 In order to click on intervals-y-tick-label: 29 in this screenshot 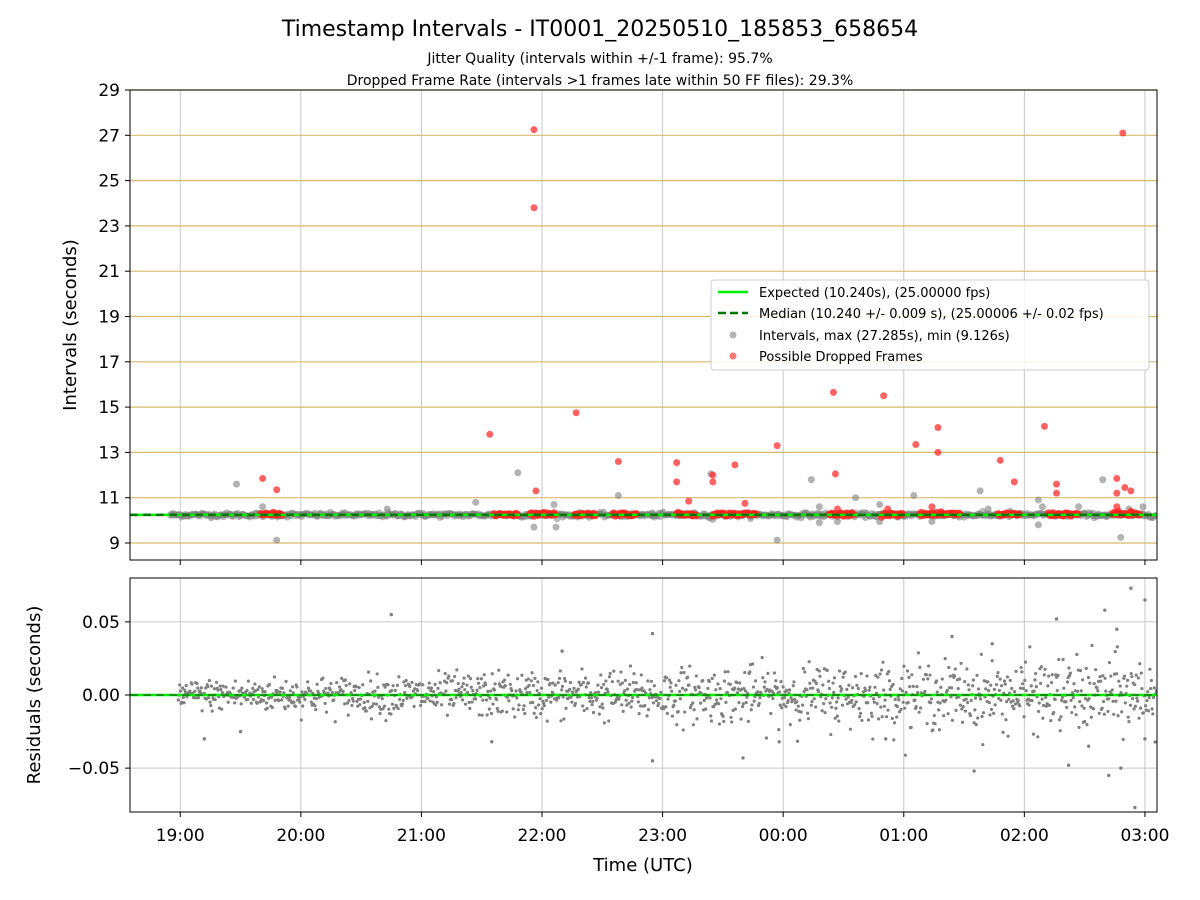, I will do `click(109, 91)`.